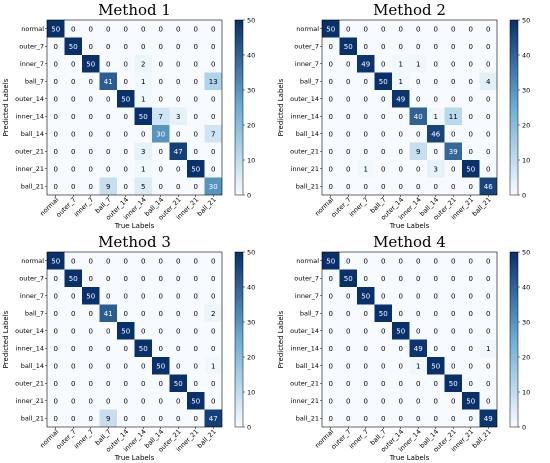  I want to click on x-axis-label: True Labels, so click(134, 226).